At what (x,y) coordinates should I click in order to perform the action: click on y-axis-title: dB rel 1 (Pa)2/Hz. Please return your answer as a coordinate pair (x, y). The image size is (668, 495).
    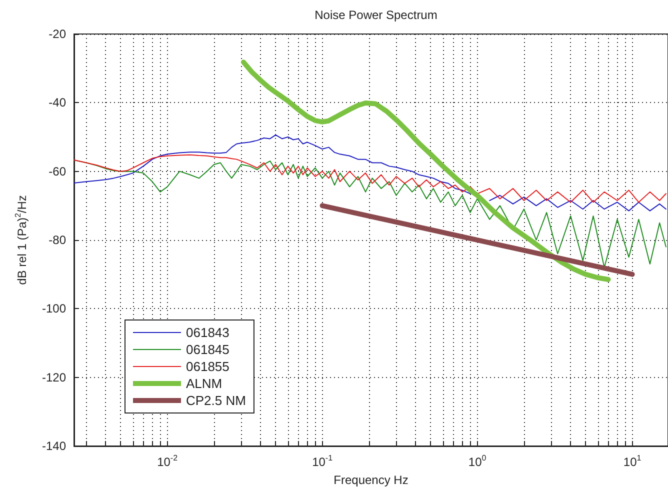
    Looking at the image, I should click on (21, 240).